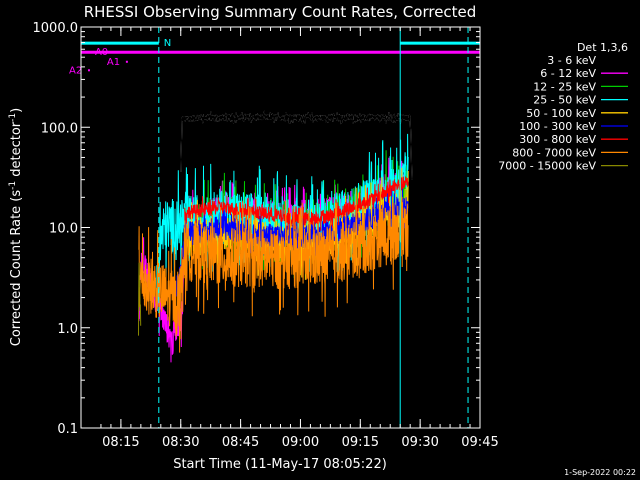 The width and height of the screenshot is (640, 480). What do you see at coordinates (88, 70) in the screenshot?
I see `a2-flag-mark` at bounding box center [88, 70].